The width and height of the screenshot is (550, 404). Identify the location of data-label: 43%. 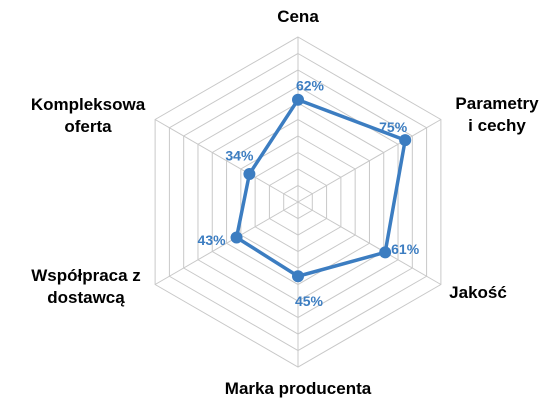
(212, 240).